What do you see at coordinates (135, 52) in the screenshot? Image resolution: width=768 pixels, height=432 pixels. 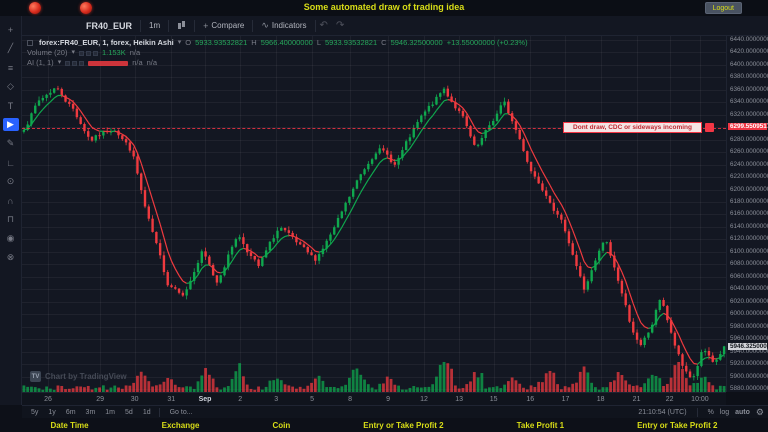 I see `volume-na: n/a` at bounding box center [135, 52].